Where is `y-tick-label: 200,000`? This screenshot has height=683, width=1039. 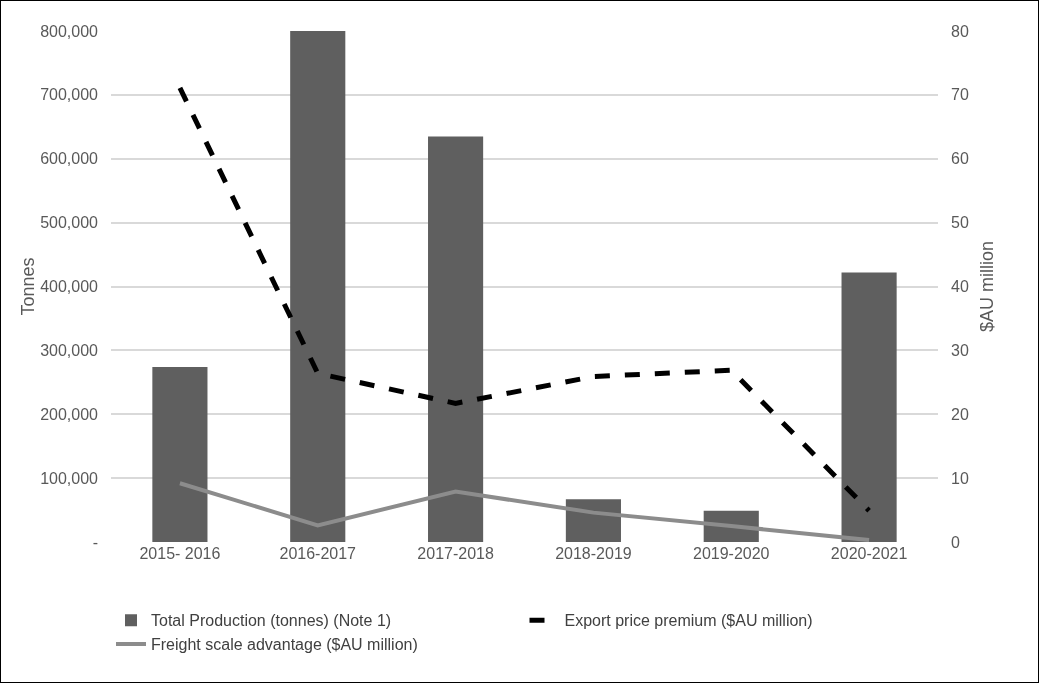
y-tick-label: 200,000 is located at coordinates (69, 414).